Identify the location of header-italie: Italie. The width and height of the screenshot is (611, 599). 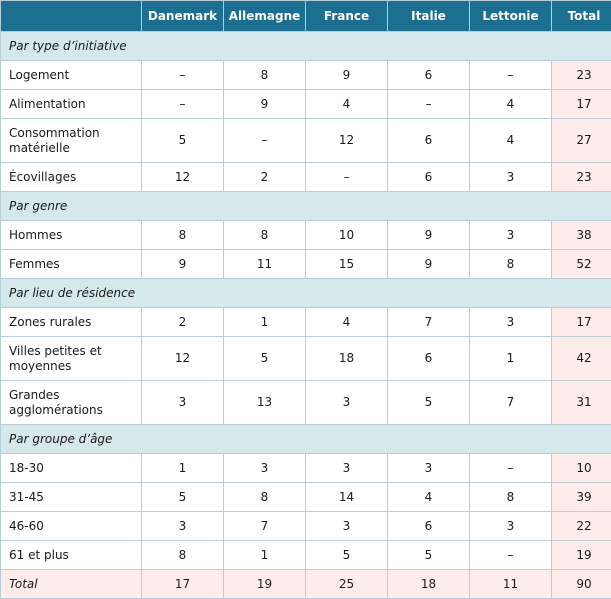
(429, 16).